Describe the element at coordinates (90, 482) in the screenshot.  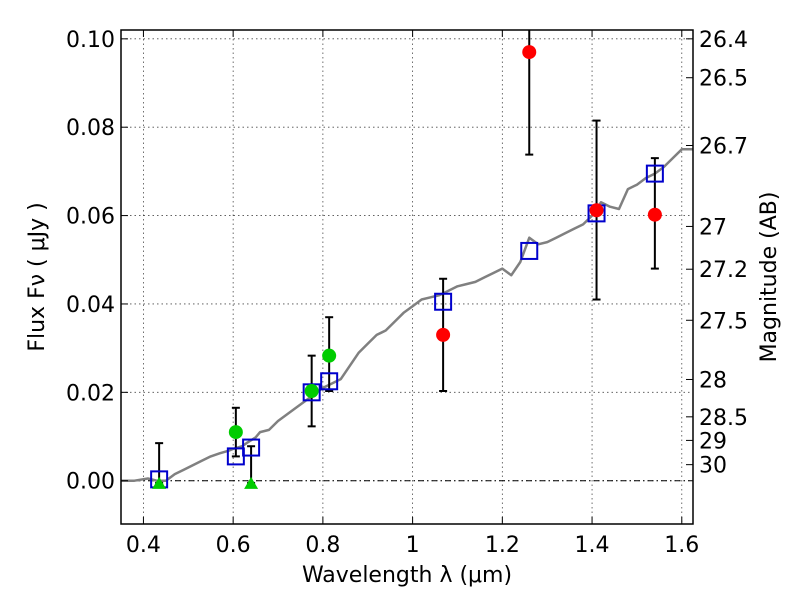
I see `y-tick-label: 0.00` at that location.